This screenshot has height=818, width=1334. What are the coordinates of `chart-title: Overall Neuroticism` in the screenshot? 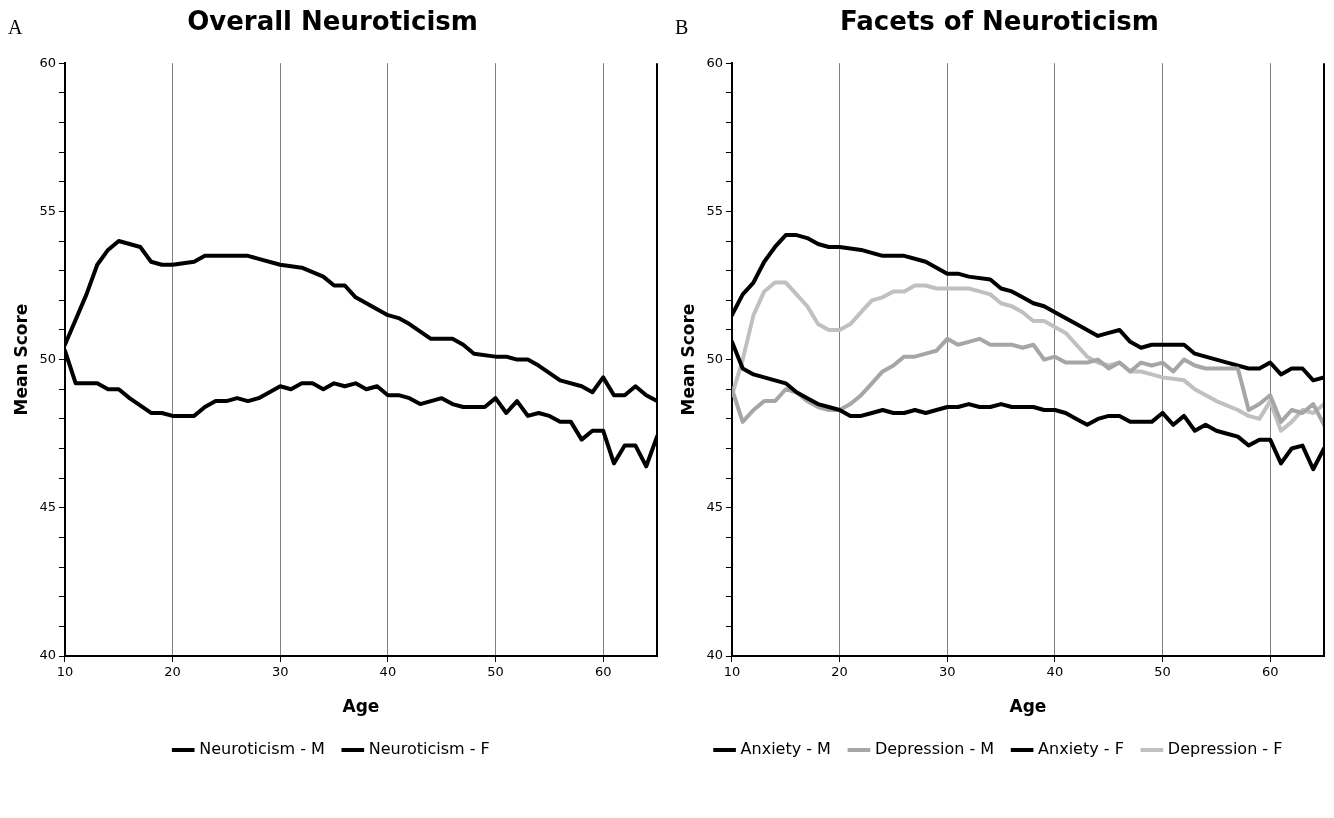 It's located at (332, 21).